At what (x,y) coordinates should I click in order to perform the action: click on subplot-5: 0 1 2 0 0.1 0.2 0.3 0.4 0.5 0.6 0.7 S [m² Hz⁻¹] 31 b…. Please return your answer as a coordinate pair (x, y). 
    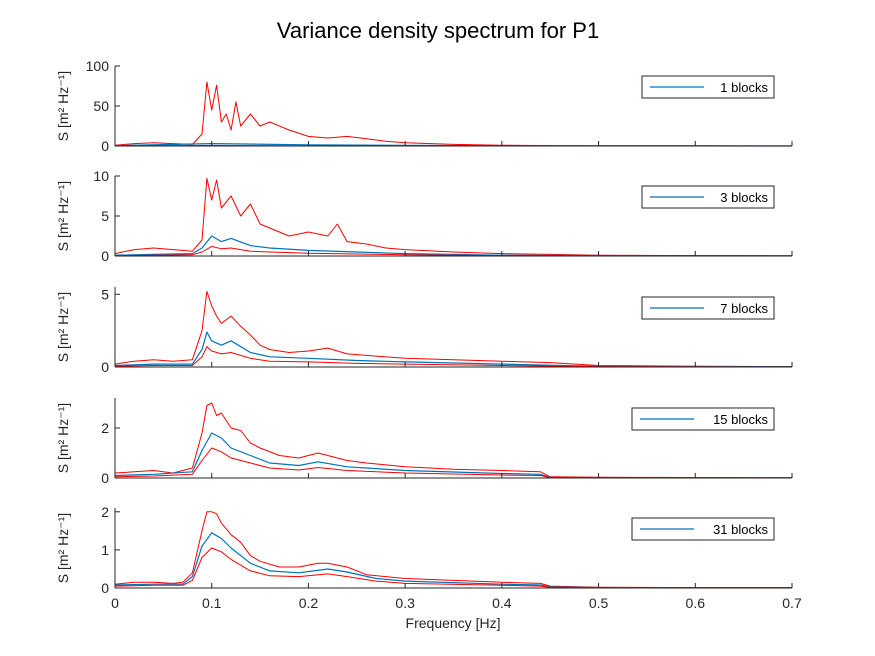
    Looking at the image, I should click on (428, 557).